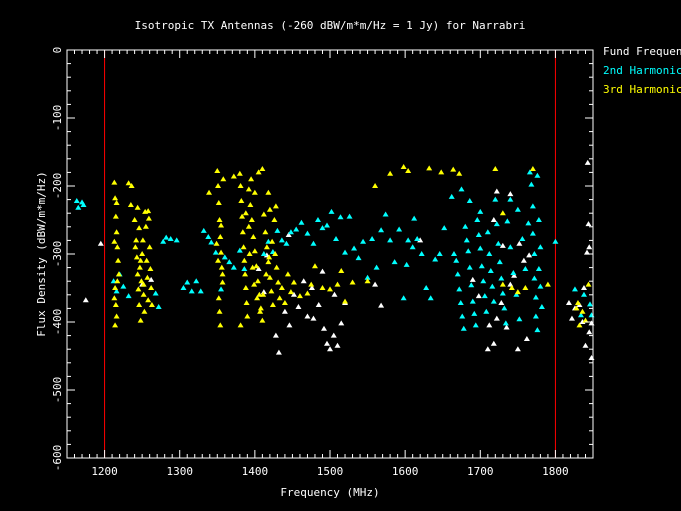 The height and width of the screenshot is (511, 681). I want to click on legend-entry: 2nd Harmonic, so click(642, 70).